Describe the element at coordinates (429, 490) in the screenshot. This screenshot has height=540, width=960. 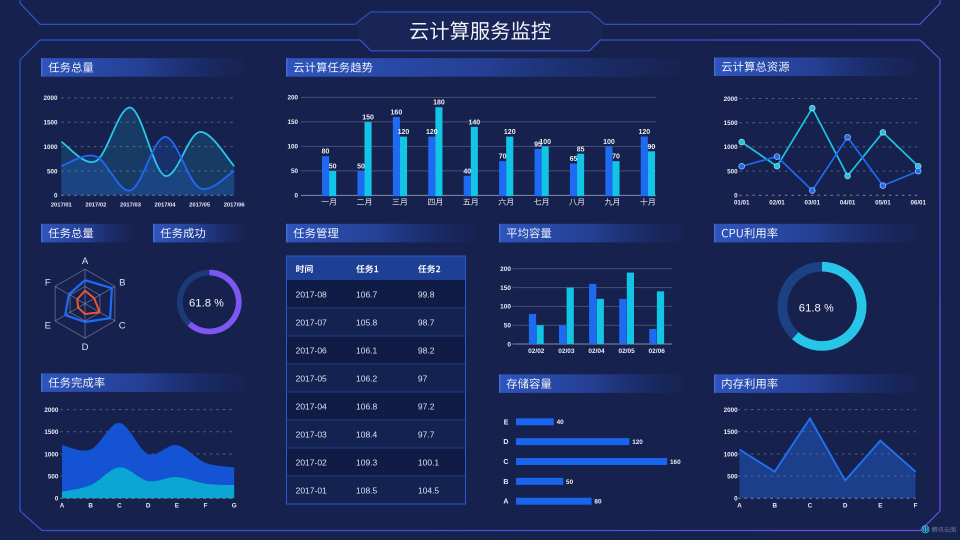
I see `svg-text: 104.5` at that location.